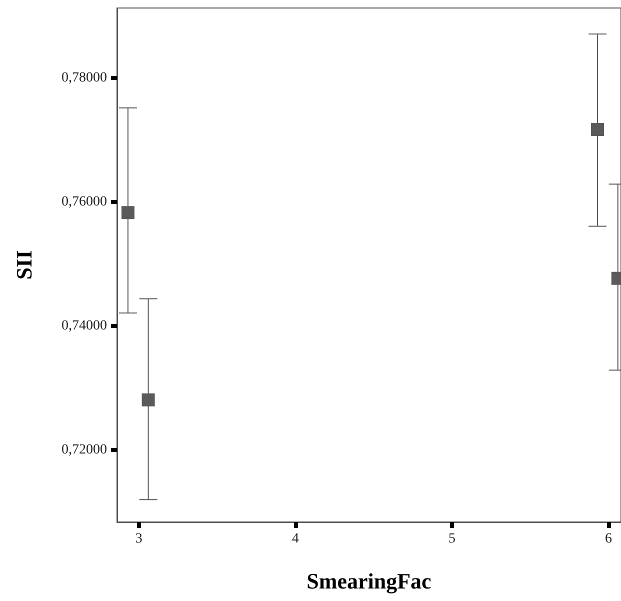 This screenshot has height=601, width=621. Describe the element at coordinates (24, 265) in the screenshot. I see `y-axis-title: SII` at that location.